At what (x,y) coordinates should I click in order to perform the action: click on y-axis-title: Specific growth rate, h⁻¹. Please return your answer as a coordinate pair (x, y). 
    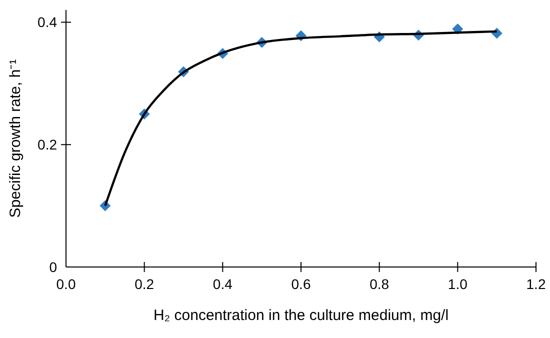
    Looking at the image, I should click on (15, 138).